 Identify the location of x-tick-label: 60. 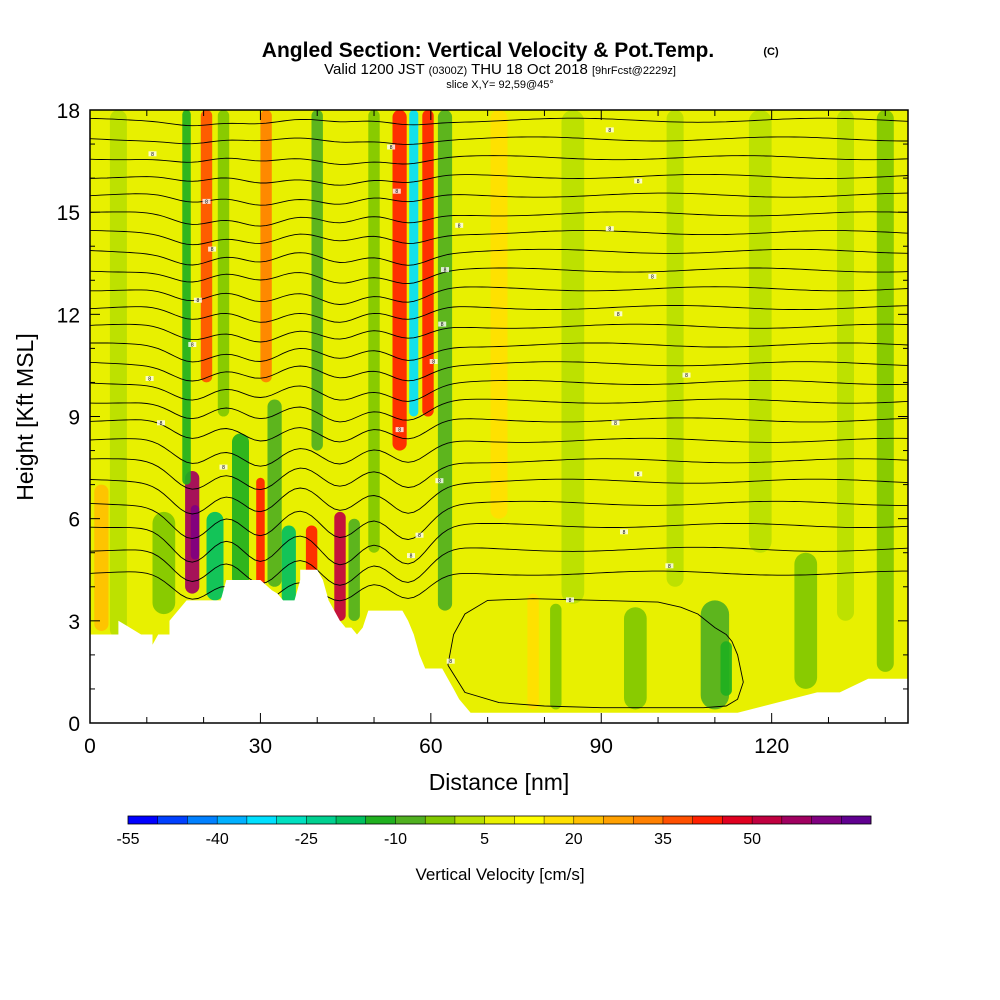
(430, 746).